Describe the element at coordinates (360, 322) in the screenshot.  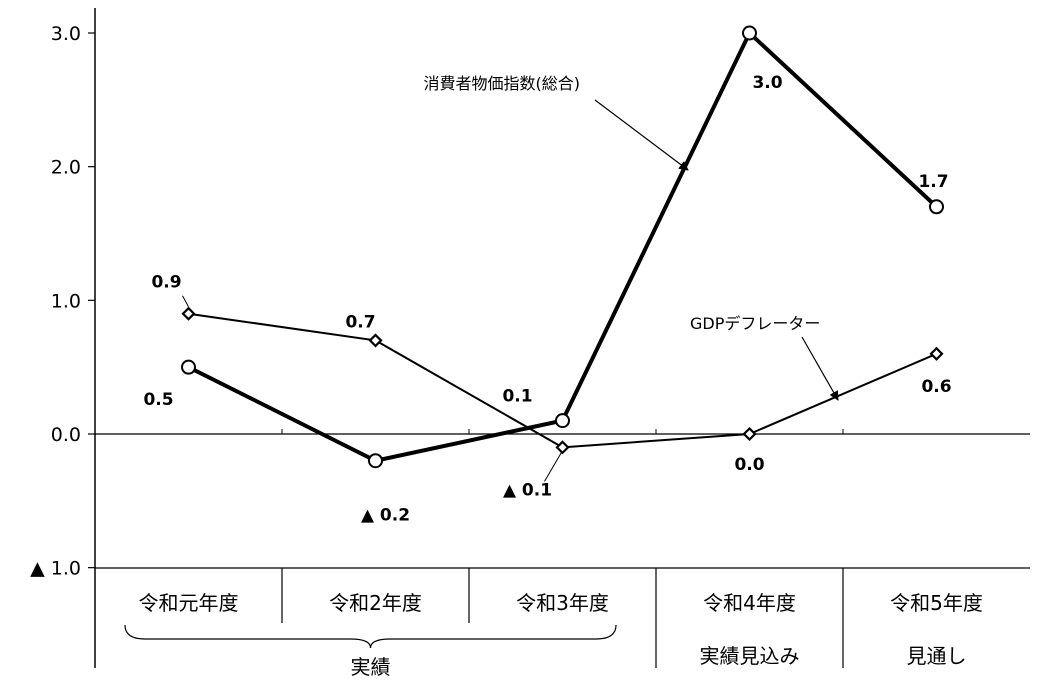
I see `data-label: 0.7` at that location.